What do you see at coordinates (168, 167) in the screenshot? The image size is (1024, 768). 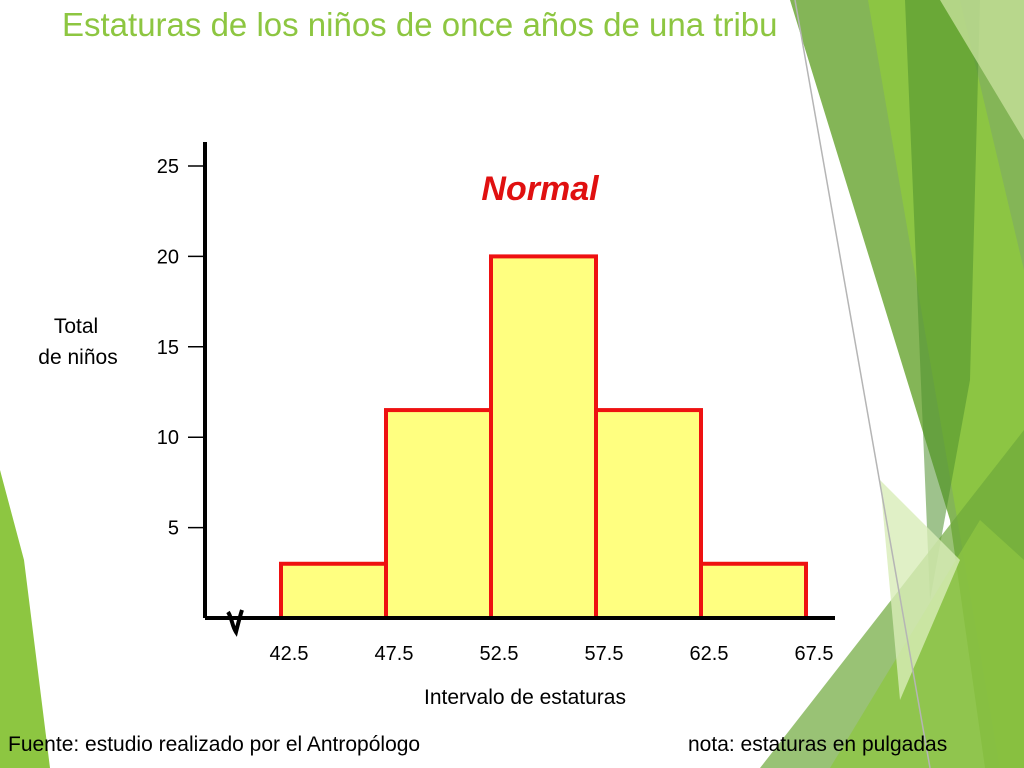 I see `y-tick-label: 25` at bounding box center [168, 167].